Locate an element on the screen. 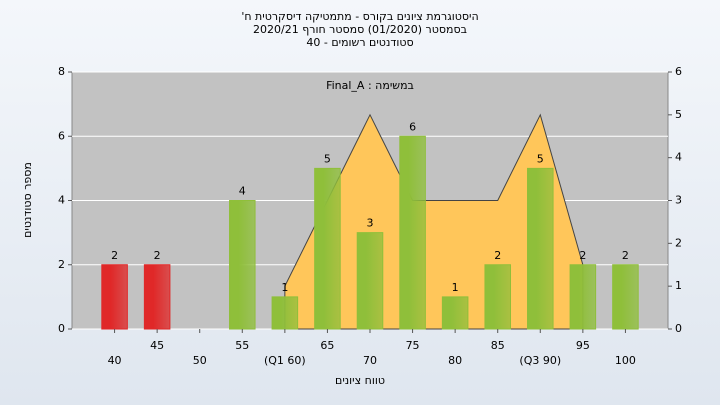 The height and width of the screenshot is (405, 720). y2-tick-label: 2 is located at coordinates (678, 242).